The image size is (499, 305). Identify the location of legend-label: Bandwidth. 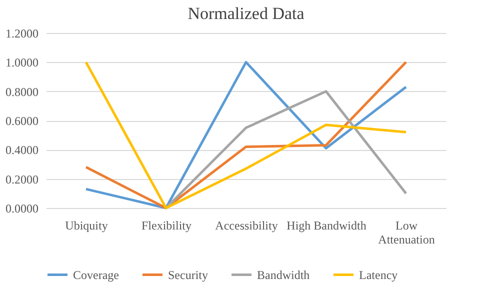
(283, 275).